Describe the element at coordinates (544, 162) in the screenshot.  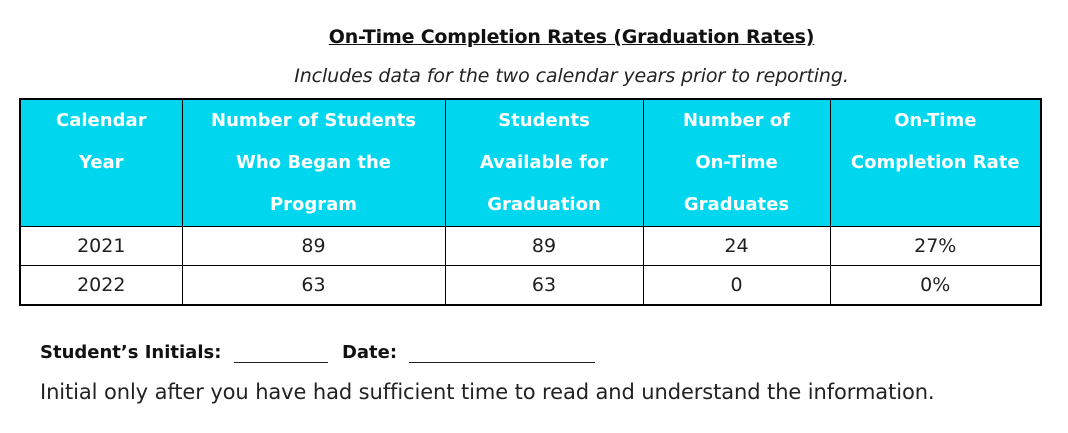
I see `header-students-available: Students Available for Graduation` at that location.